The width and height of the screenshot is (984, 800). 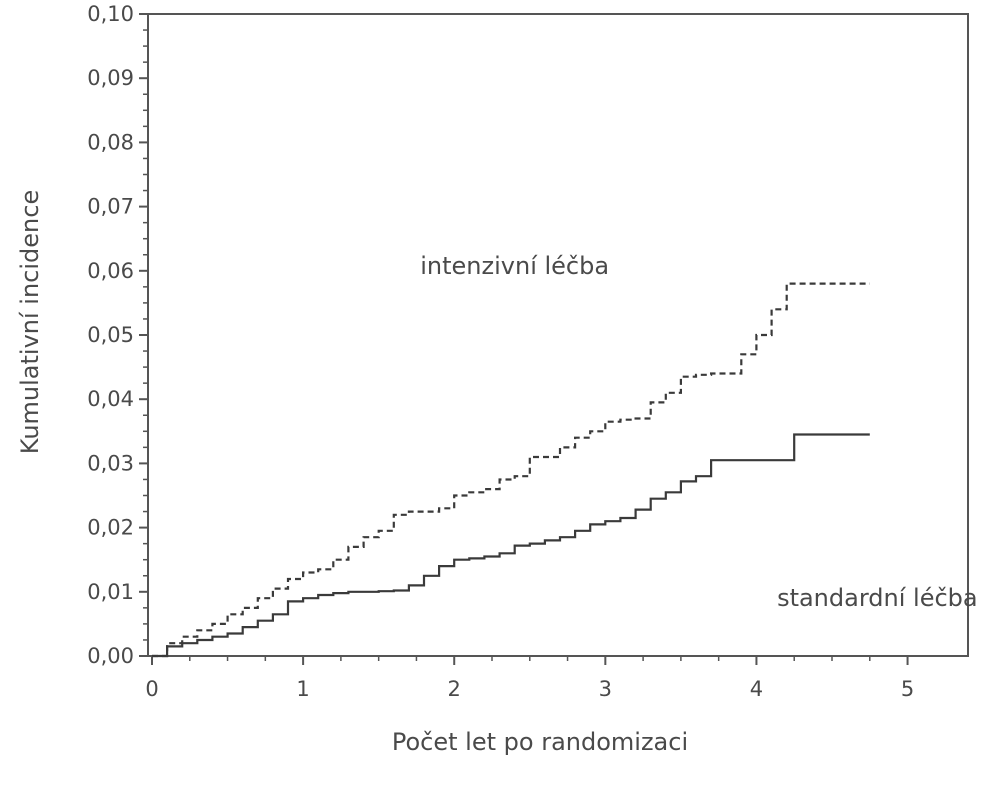 What do you see at coordinates (110, 656) in the screenshot?
I see `y-tick-label: 0,00` at bounding box center [110, 656].